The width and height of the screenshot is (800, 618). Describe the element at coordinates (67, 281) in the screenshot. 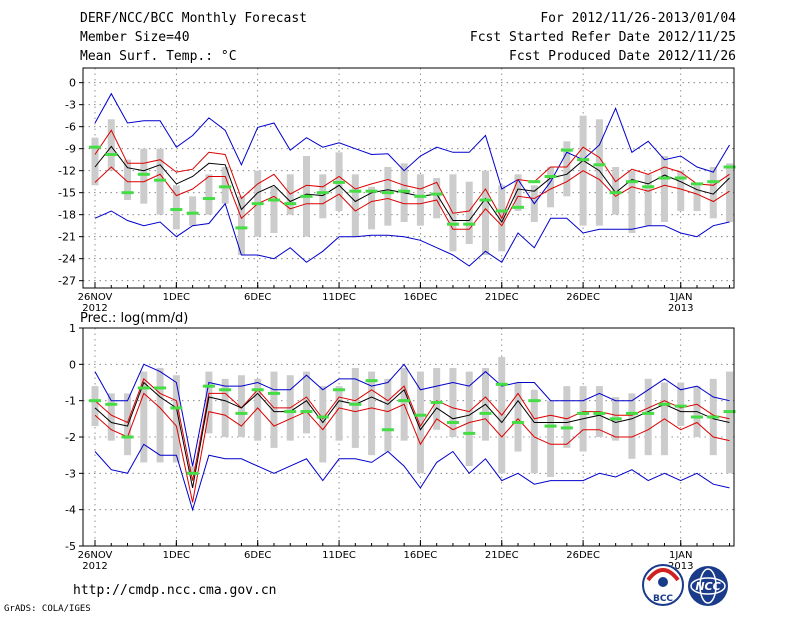

I see `y-tick-label: -27` at that location.